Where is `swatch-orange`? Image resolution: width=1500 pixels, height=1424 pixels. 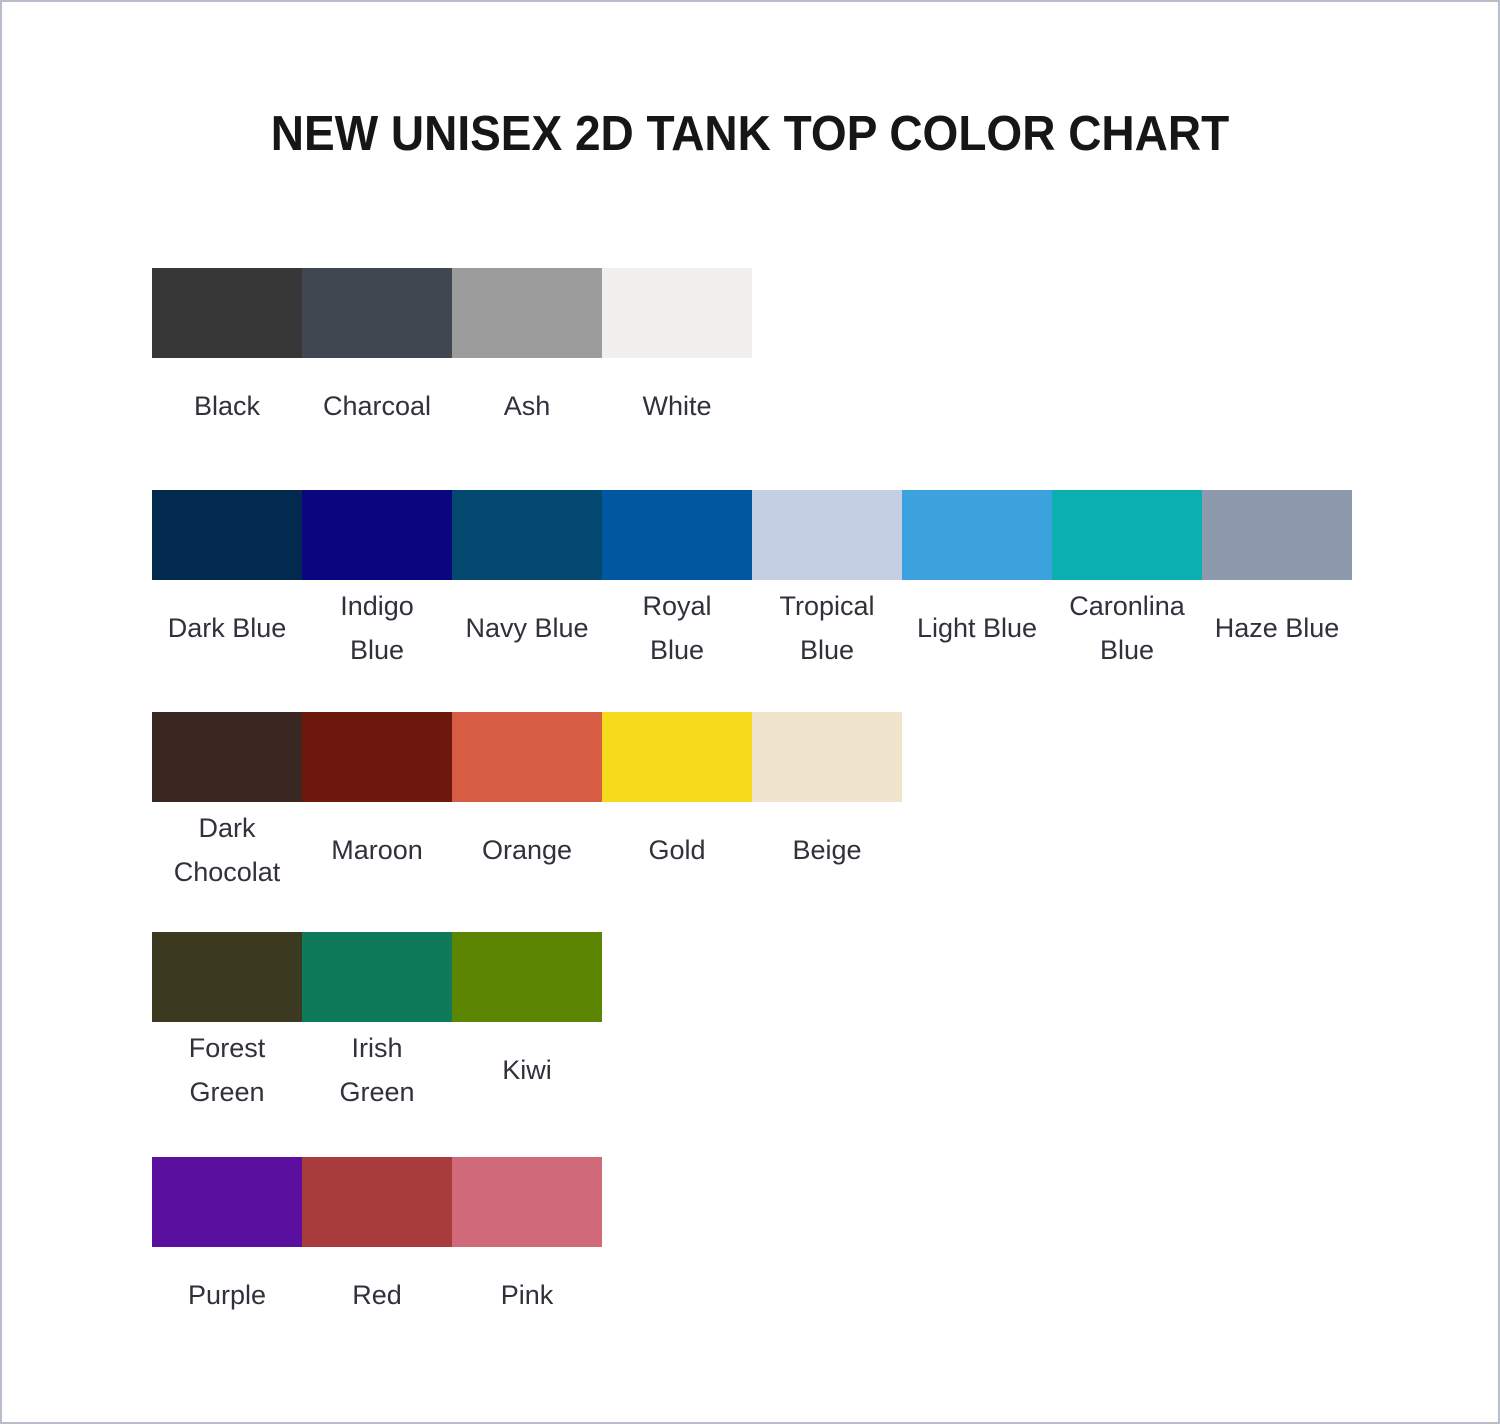
swatch-orange is located at coordinates (527, 757).